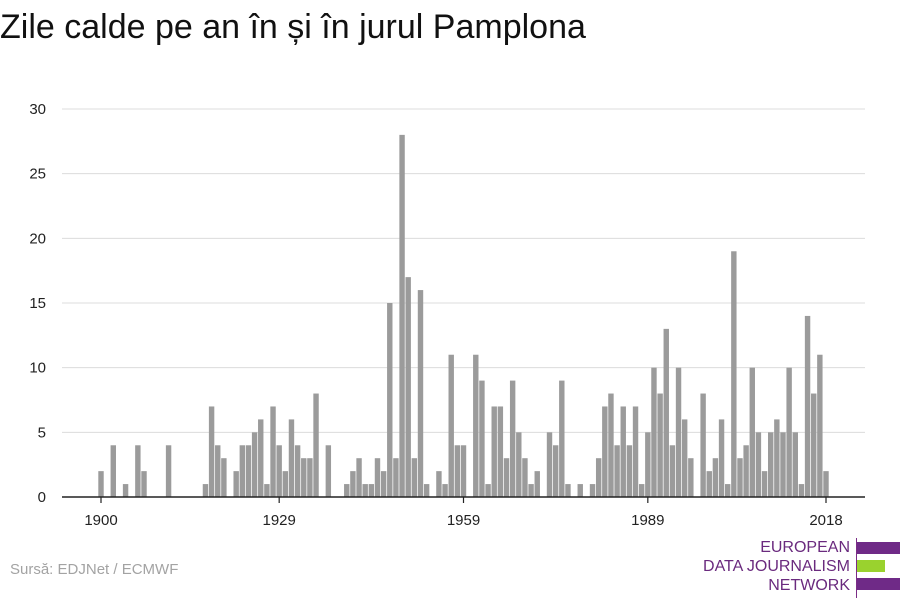  What do you see at coordinates (519, 464) in the screenshot?
I see `bar-1968` at bounding box center [519, 464].